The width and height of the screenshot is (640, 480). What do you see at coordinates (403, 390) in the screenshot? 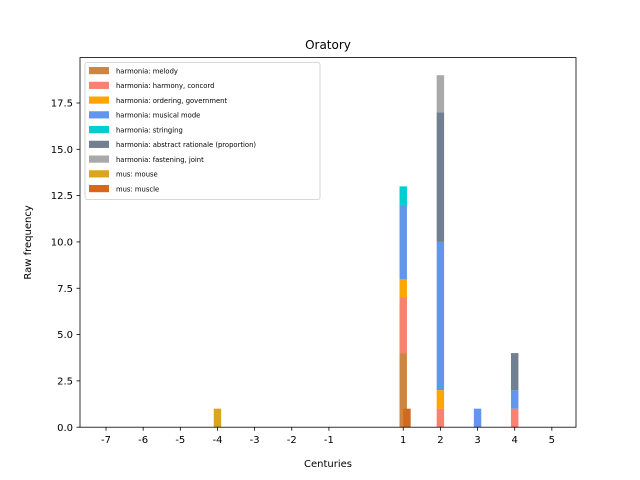
I see `bar-s0-p0` at bounding box center [403, 390].